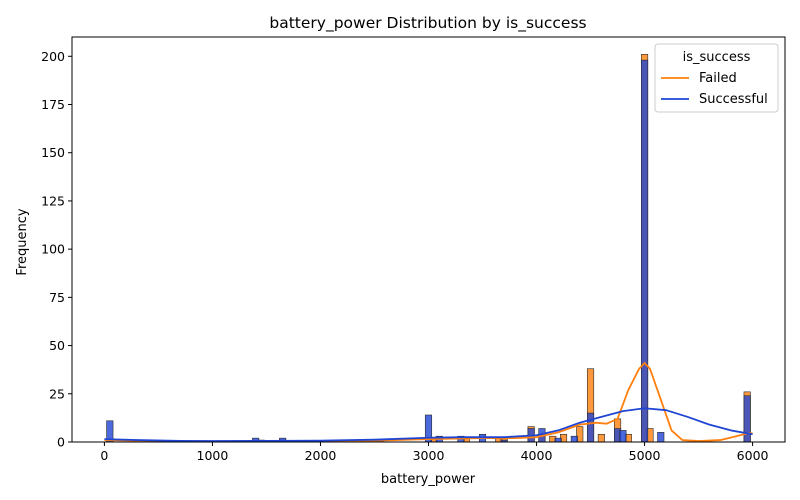 The image size is (800, 500). What do you see at coordinates (213, 455) in the screenshot?
I see `x-tick-label: 1000` at bounding box center [213, 455].